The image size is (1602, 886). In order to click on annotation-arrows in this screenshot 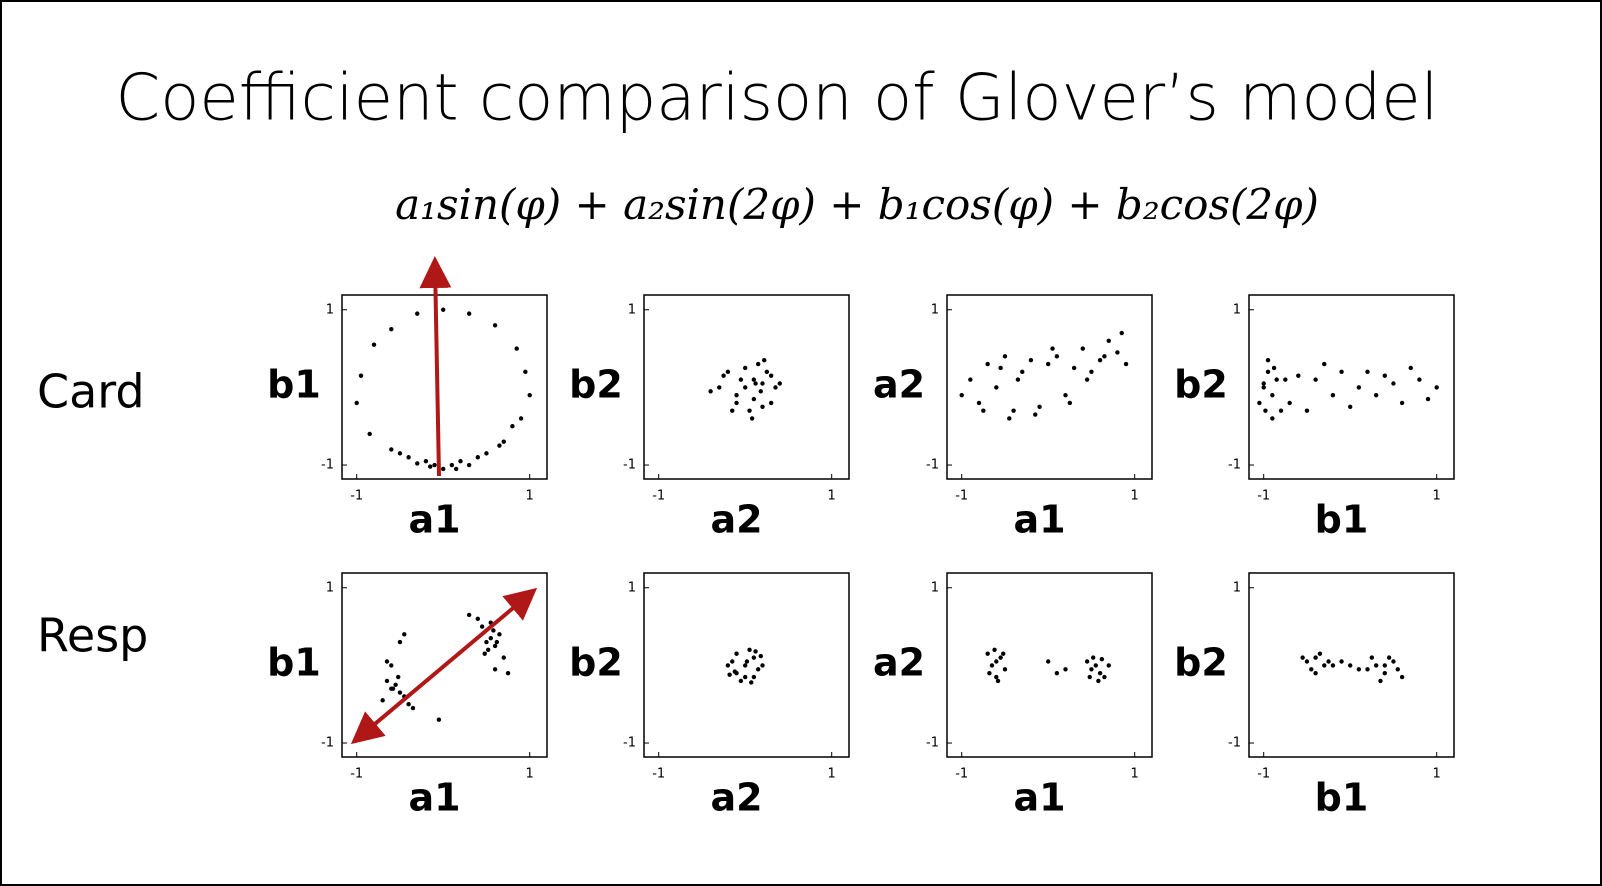, I will do `click(444, 500)`.